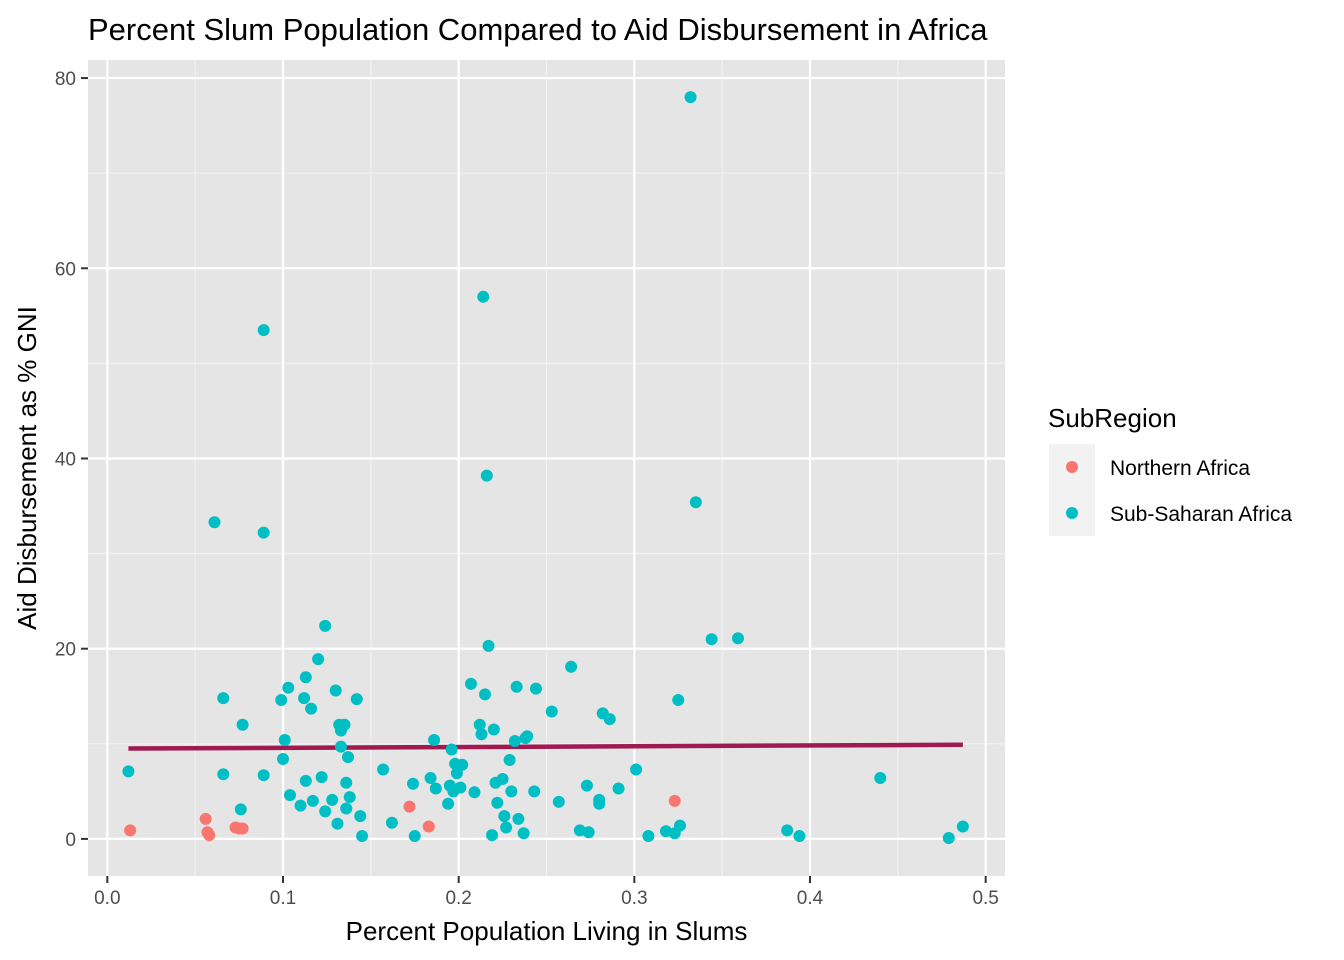  I want to click on legend-label-sub-saharan-africa: Sub-Saharan Africa, so click(1201, 514).